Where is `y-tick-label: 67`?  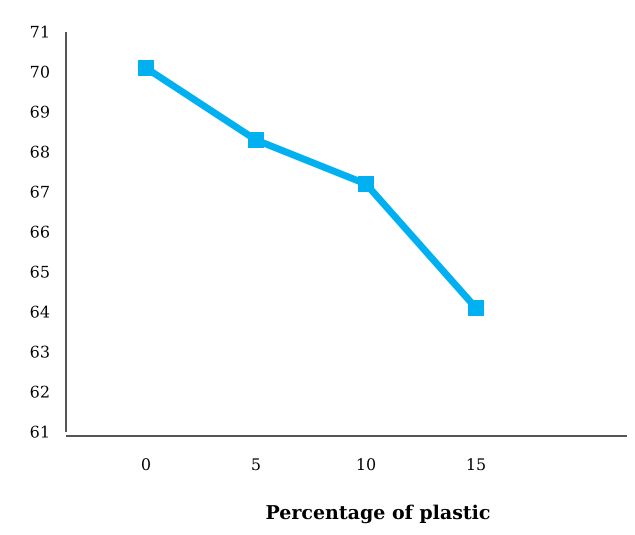 y-tick-label: 67 is located at coordinates (40, 192).